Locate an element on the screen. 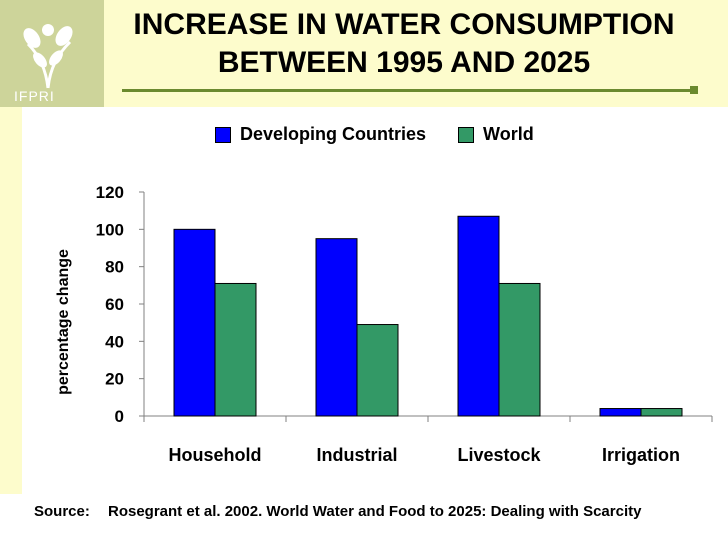 This screenshot has width=728, height=546. y-tick-label: 40 is located at coordinates (114, 341).